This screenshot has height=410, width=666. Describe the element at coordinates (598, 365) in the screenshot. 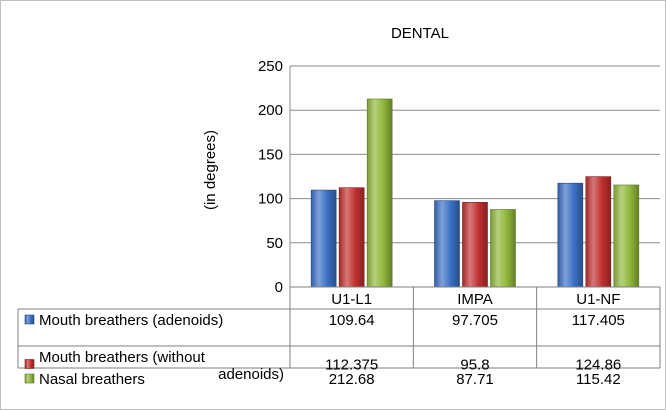

I see `data-label: 124.86` at that location.